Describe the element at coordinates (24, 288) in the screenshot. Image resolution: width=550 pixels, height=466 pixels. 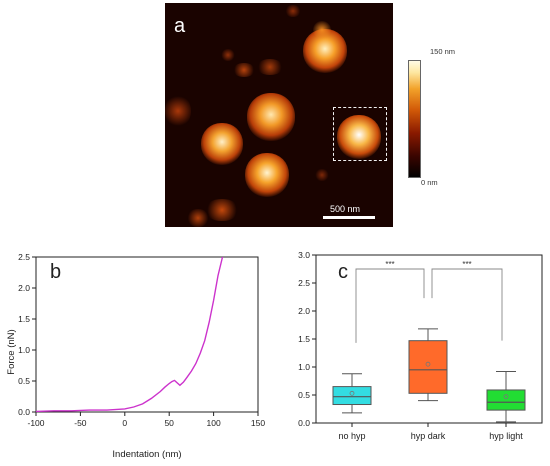
I see `chart-b-ytick-label: 2.0` at that location.